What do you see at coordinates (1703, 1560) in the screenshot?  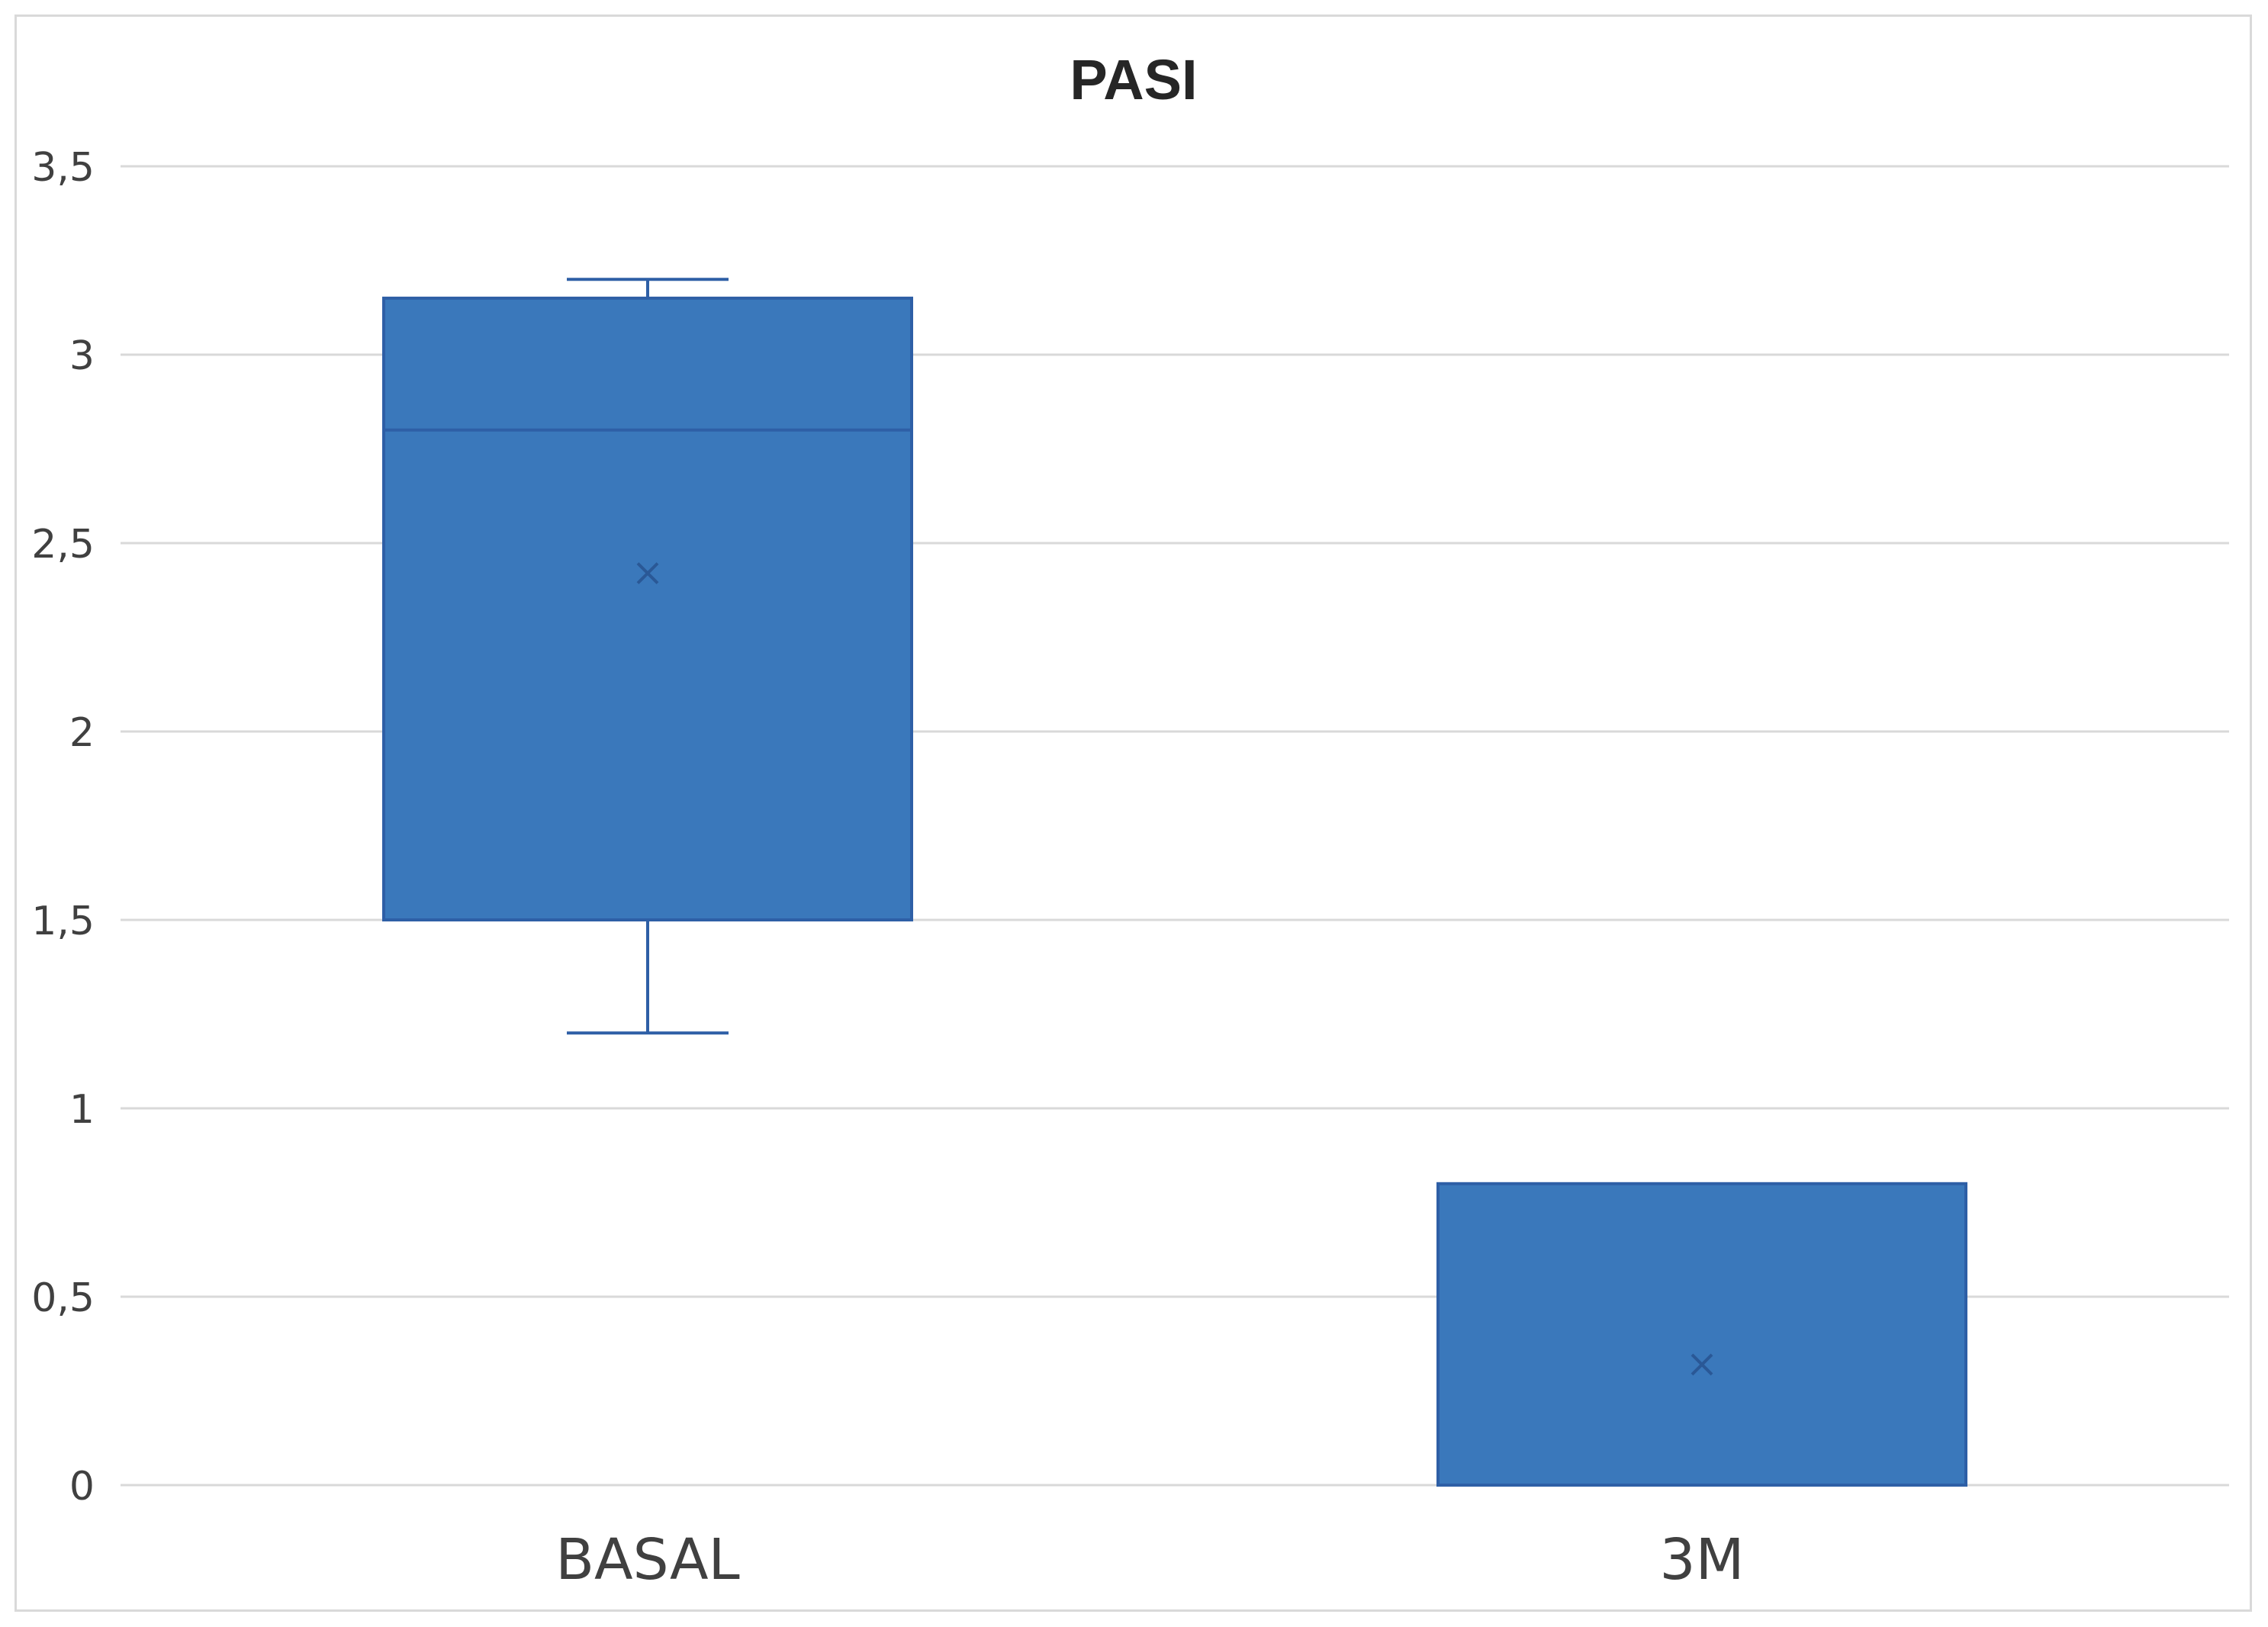 I see `x-tick-label: 3M` at bounding box center [1703, 1560].